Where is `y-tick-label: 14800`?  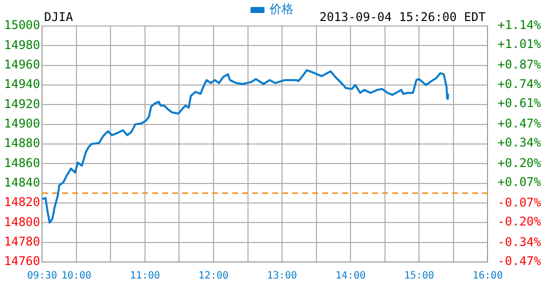
y-tick-label: 14800 is located at coordinates (22, 221).